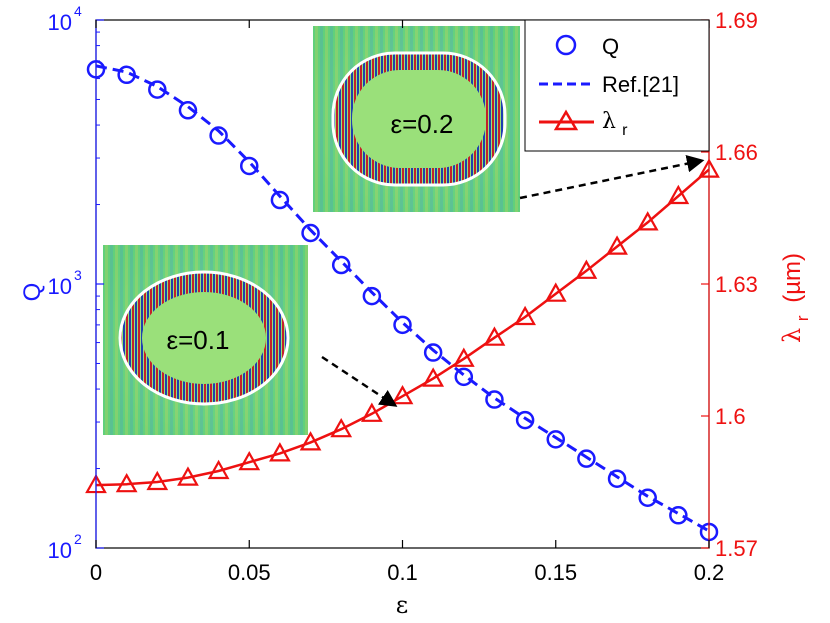  What do you see at coordinates (609, 121) in the screenshot?
I see `legend-label-lambda-symbol: λ` at bounding box center [609, 121].